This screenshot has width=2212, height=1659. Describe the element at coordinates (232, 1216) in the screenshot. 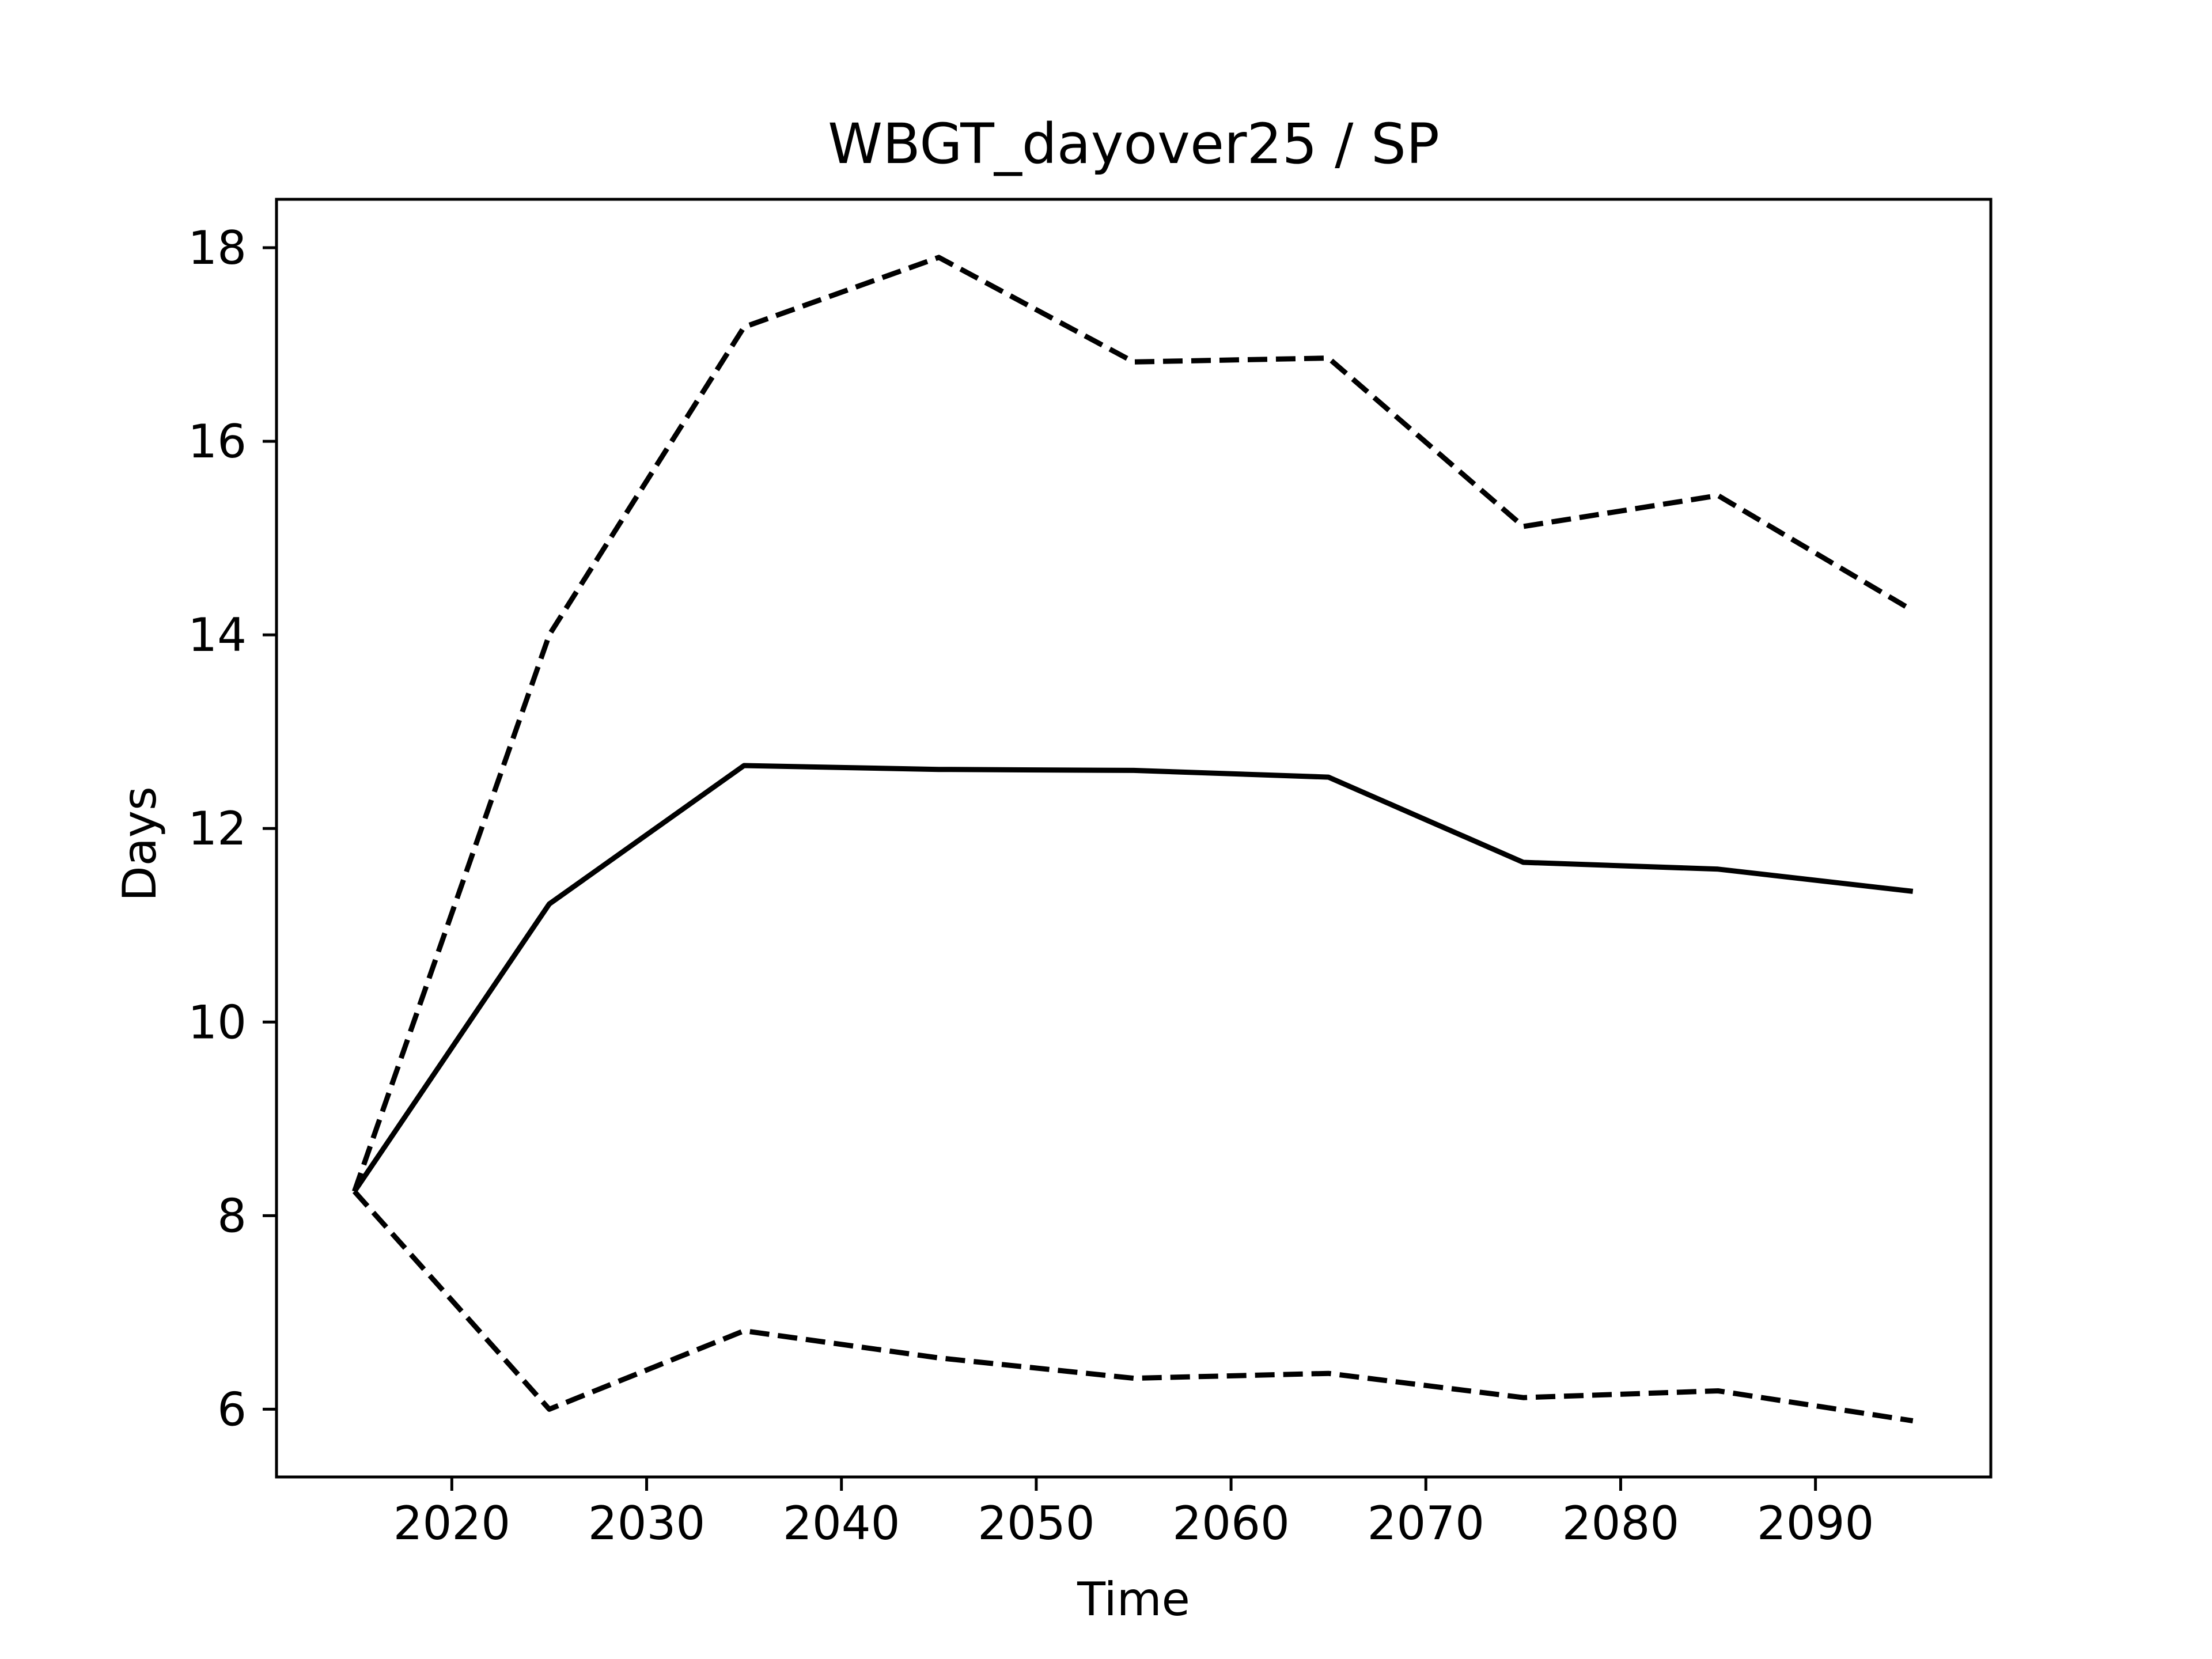

I see `y-tick-label: 8` at that location.